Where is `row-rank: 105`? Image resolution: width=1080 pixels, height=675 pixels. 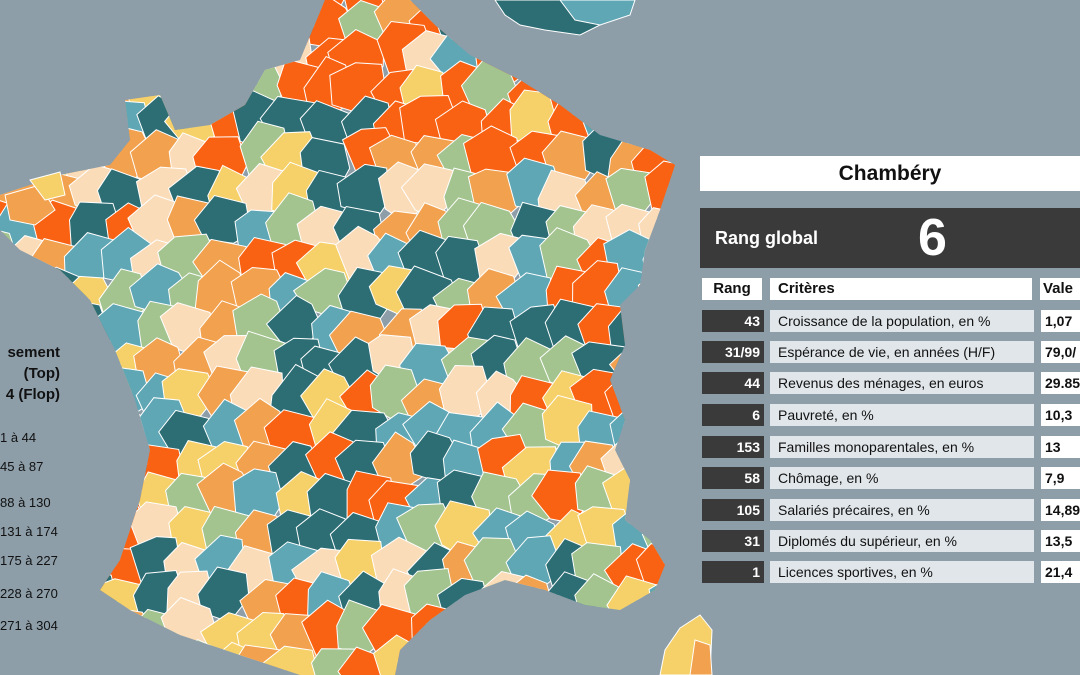
row-rank: 105 is located at coordinates (733, 510).